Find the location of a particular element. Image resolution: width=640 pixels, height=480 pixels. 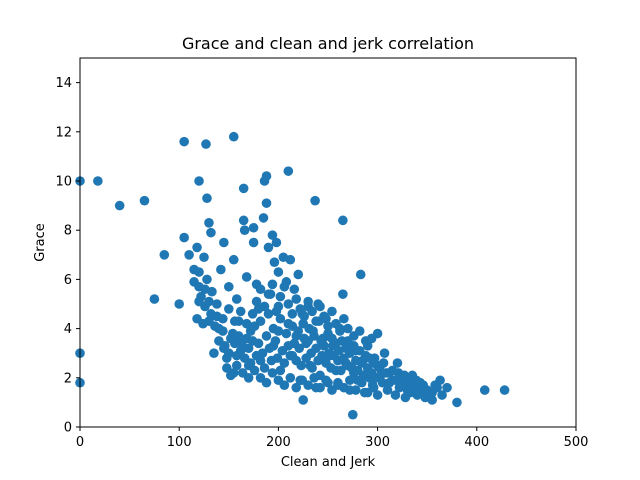

y-axis-label: Grace is located at coordinates (40, 242).